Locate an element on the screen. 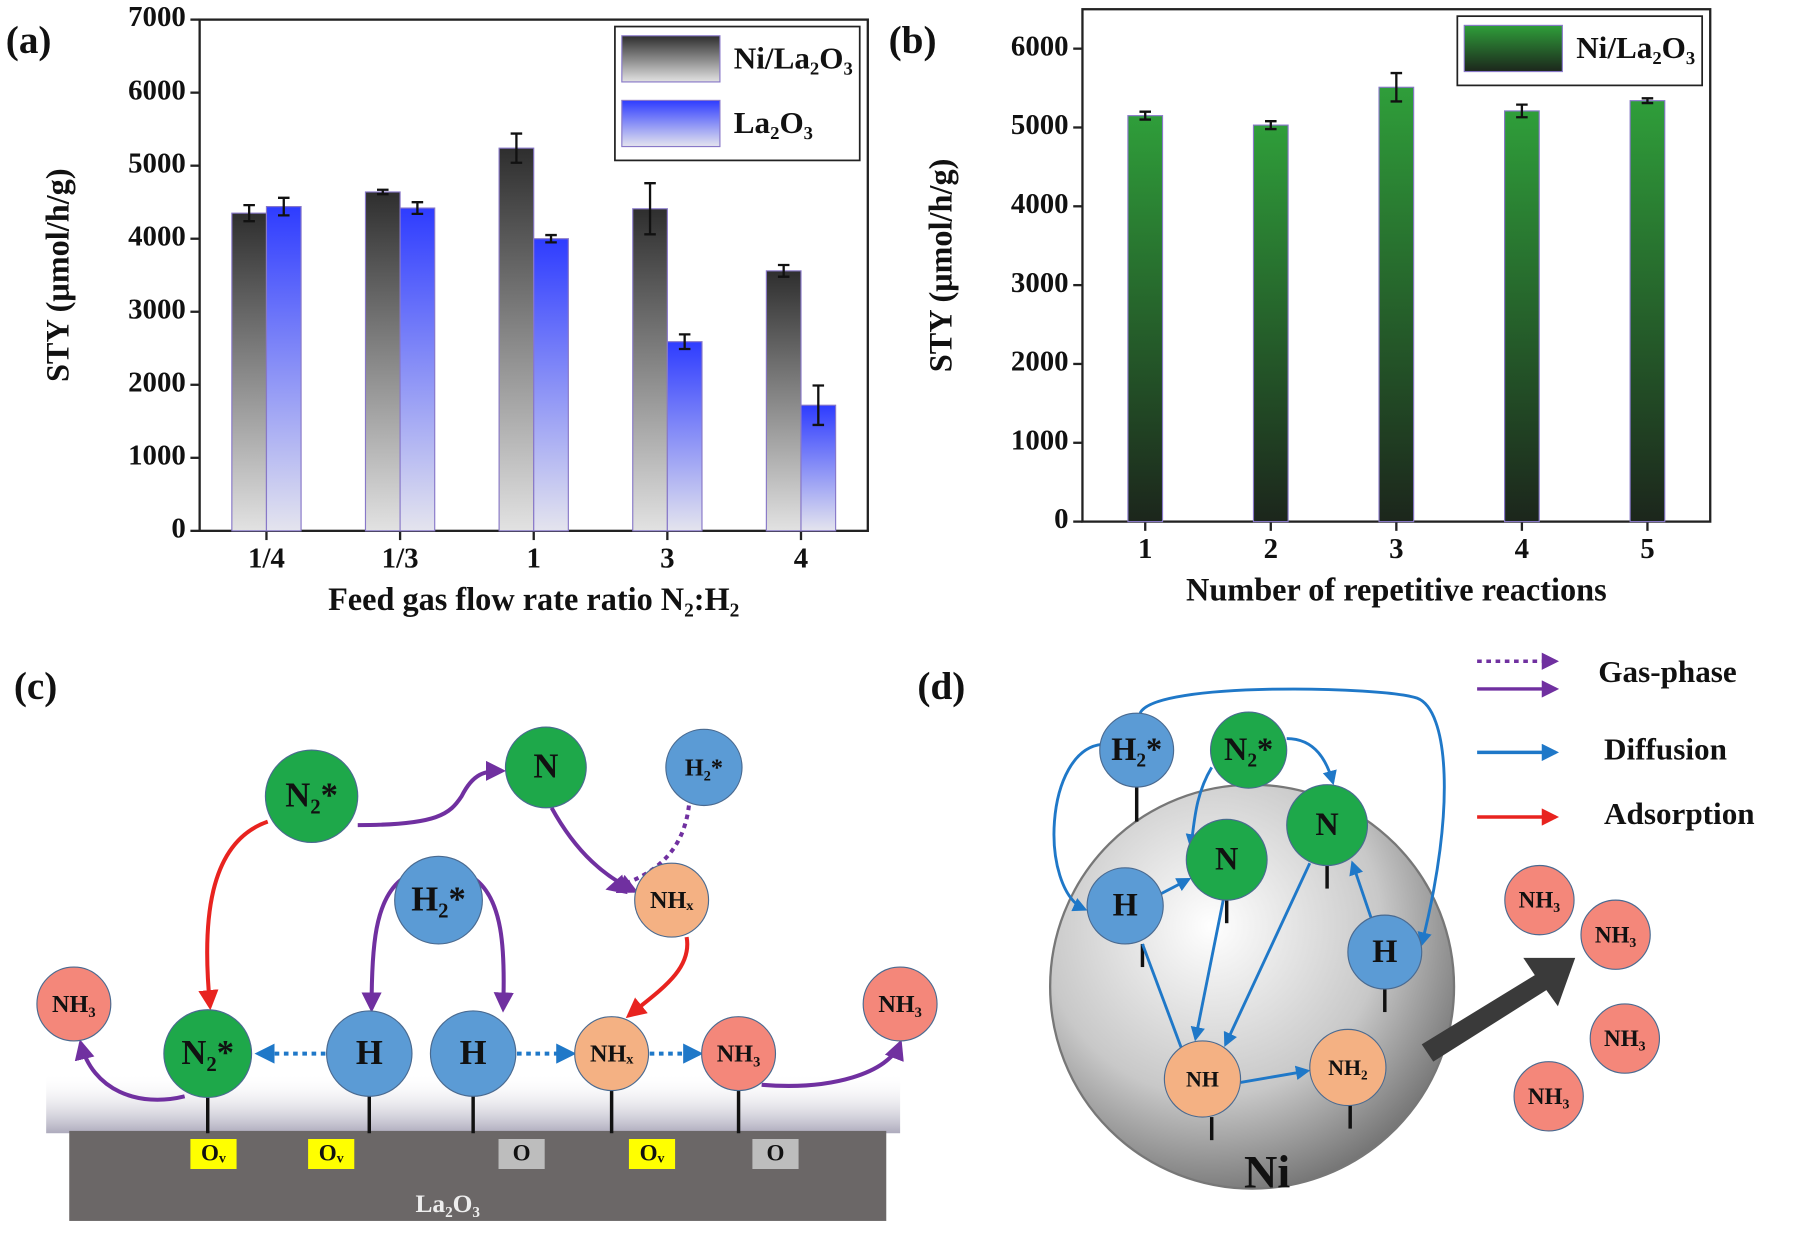 The width and height of the screenshot is (1810, 1234). legend-lines is located at coordinates (1518, 739).